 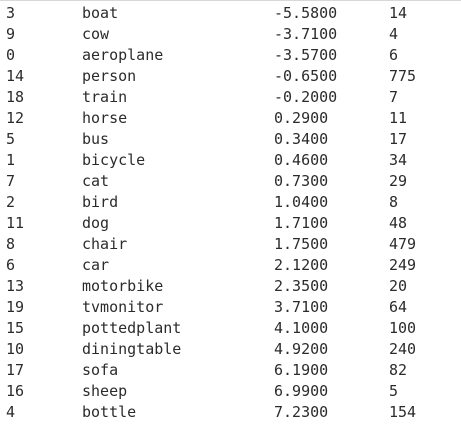 What do you see at coordinates (105, 244) in the screenshot?
I see `row-name: chair` at bounding box center [105, 244].